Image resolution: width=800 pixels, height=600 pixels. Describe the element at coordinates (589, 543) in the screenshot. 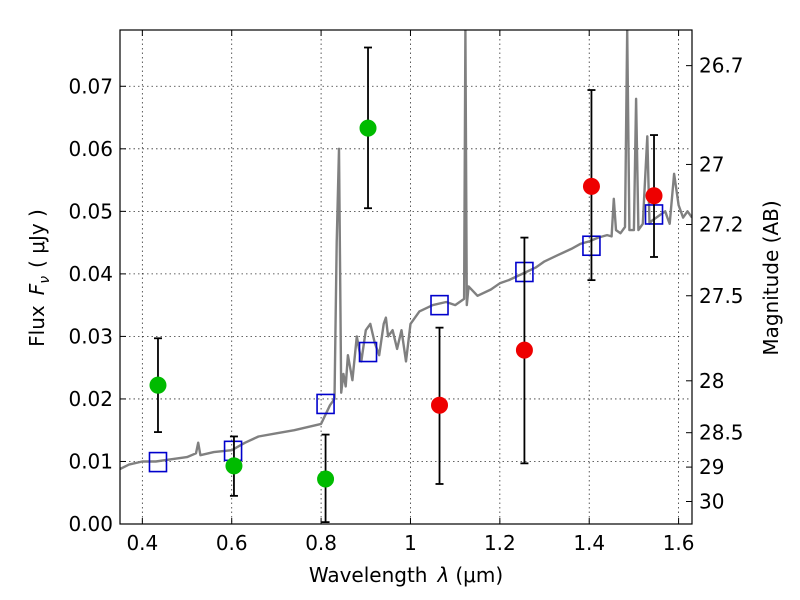

I see `x-tick-label: 1.4` at that location.